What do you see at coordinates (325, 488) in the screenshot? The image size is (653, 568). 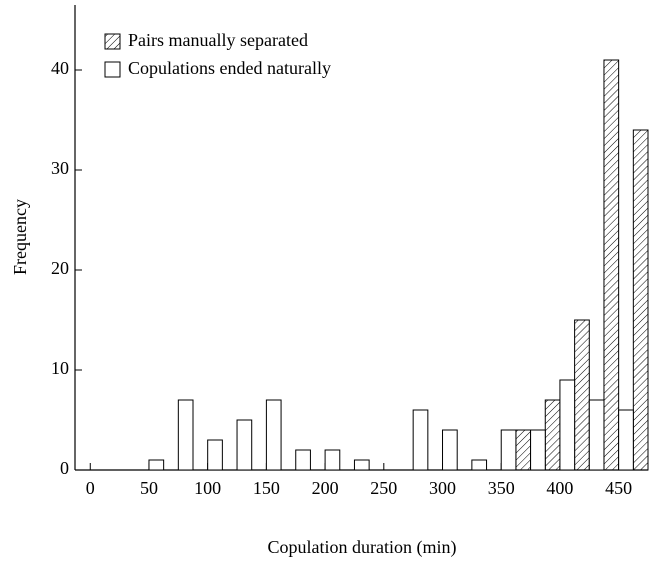 I see `x-tick-label: 200` at bounding box center [325, 488].